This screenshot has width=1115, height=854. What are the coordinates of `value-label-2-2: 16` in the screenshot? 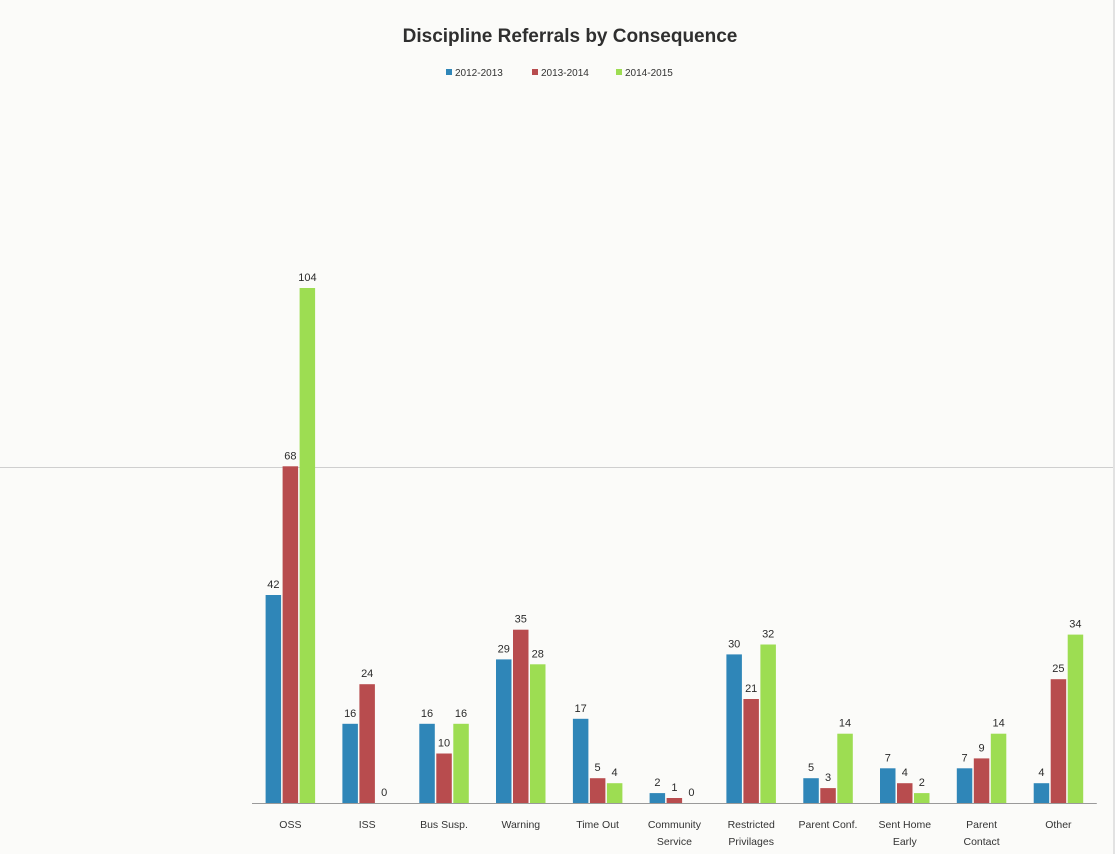 It's located at (461, 714).